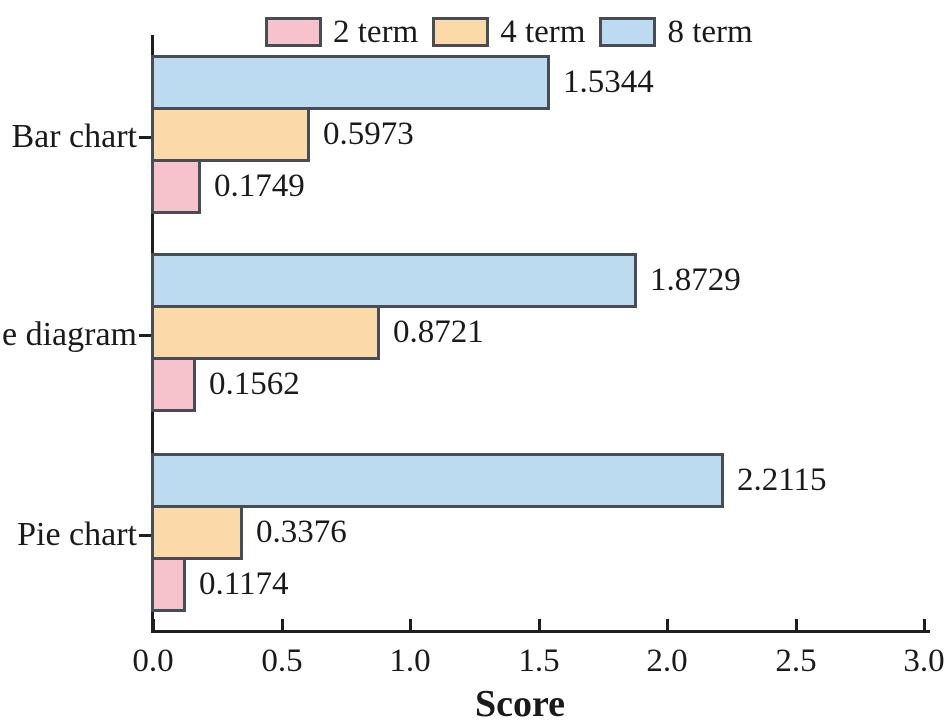  I want to click on x-tick-label: 1.5, so click(539, 661).